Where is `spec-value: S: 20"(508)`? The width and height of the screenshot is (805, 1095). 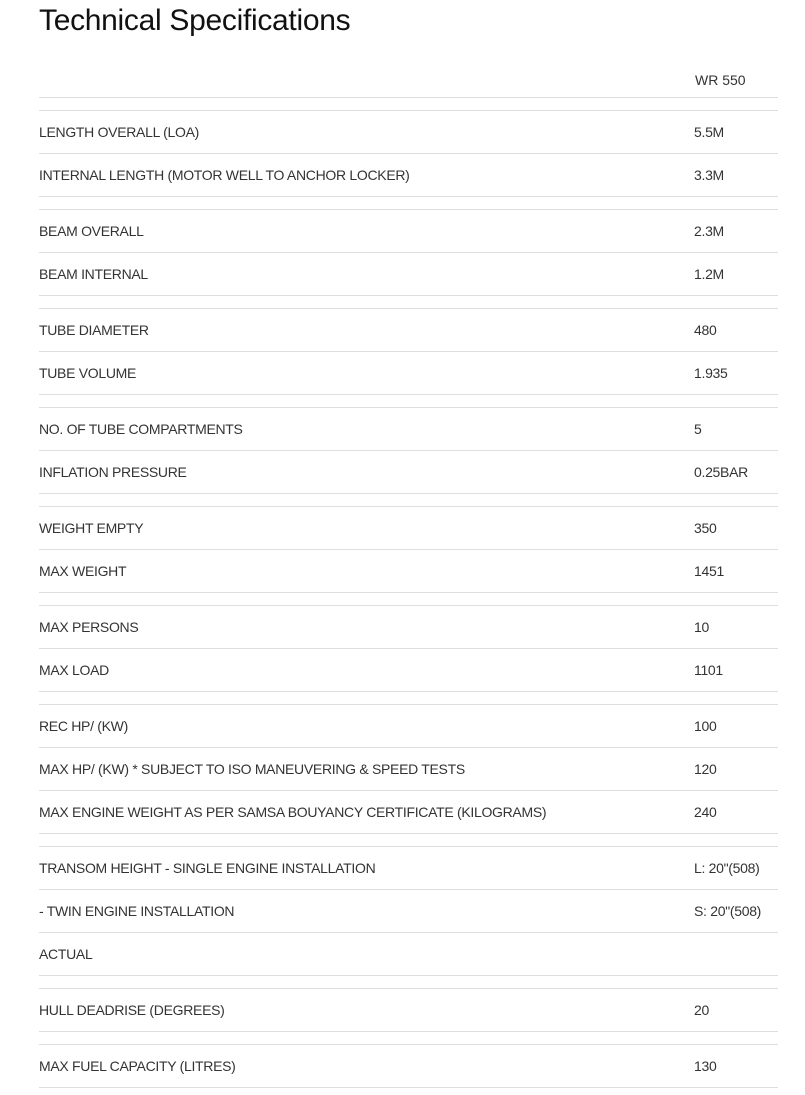
spec-value: S: 20"(508) is located at coordinates (728, 911).